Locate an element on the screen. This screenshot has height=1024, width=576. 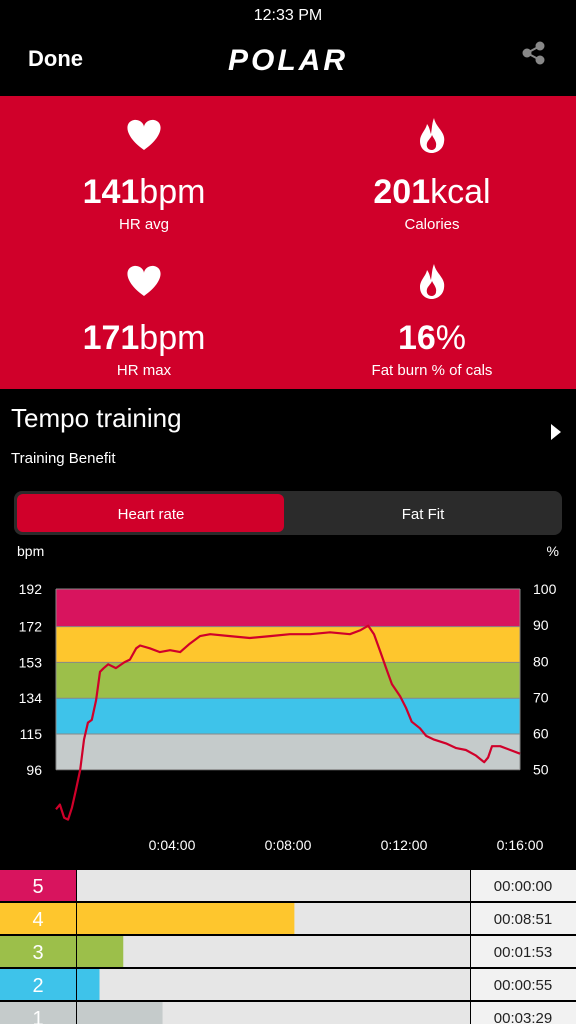
stat-unit: kcal is located at coordinates (460, 192).